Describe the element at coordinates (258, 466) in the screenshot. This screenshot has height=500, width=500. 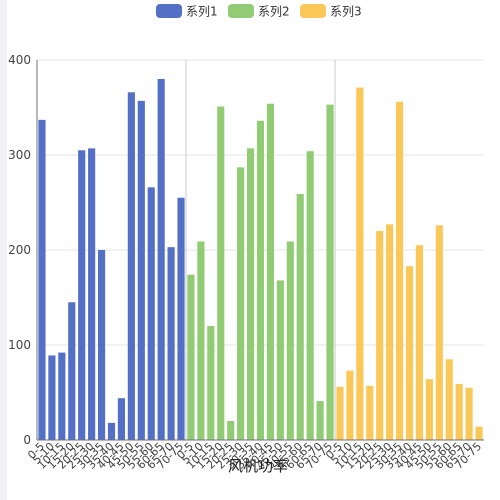
I see `x-axis-title: 风机功率` at that location.